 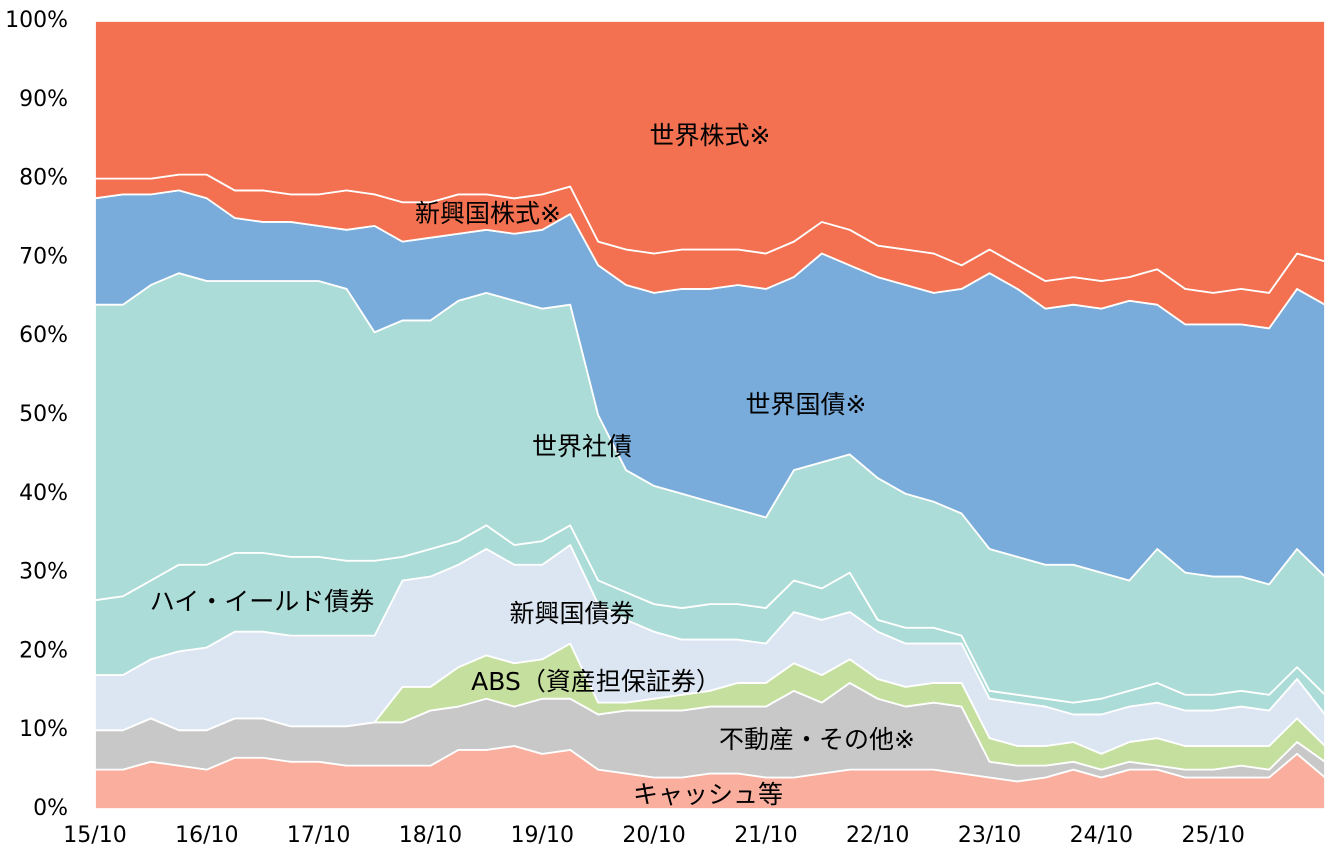 What do you see at coordinates (43, 493) in the screenshot?
I see `y-tick-label: 40%` at bounding box center [43, 493].